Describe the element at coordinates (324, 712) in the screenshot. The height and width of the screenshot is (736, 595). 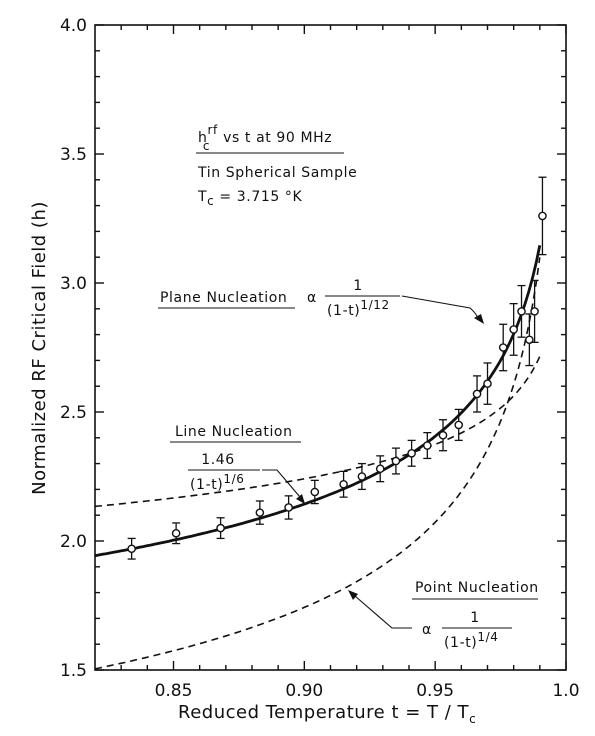
I see `x-axis-label-main: Reduced Temperature t = T / T` at that location.